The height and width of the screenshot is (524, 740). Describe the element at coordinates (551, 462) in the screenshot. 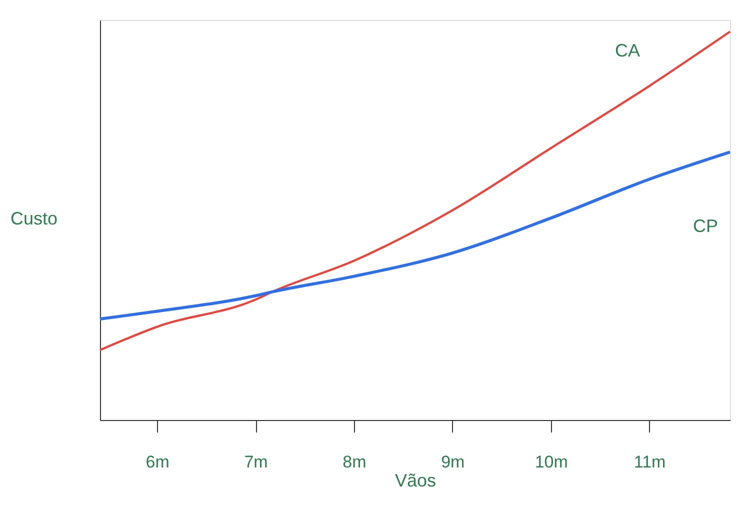

I see `x-tick-label: 10m` at that location.